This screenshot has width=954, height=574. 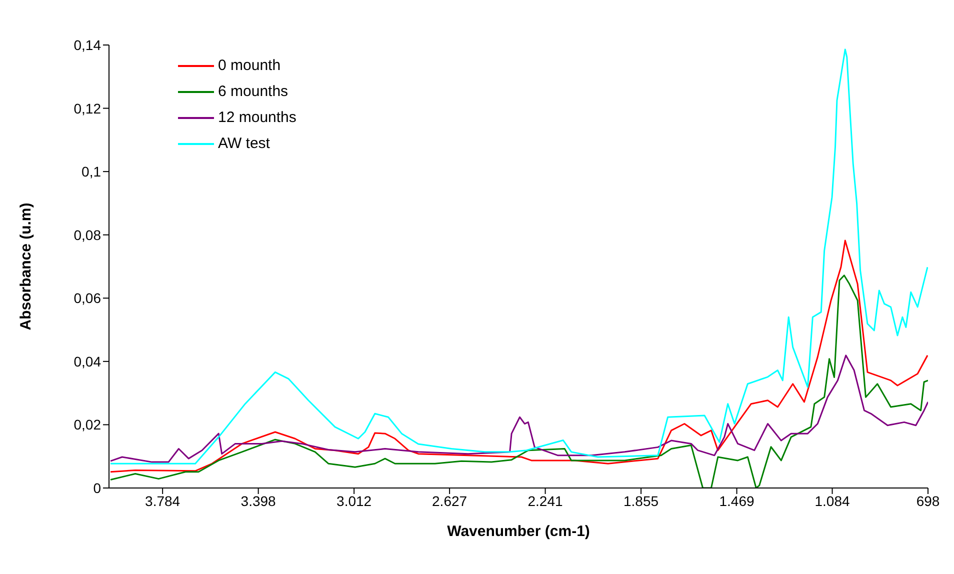 I want to click on x-tick-label: 3.784, so click(x=162, y=500).